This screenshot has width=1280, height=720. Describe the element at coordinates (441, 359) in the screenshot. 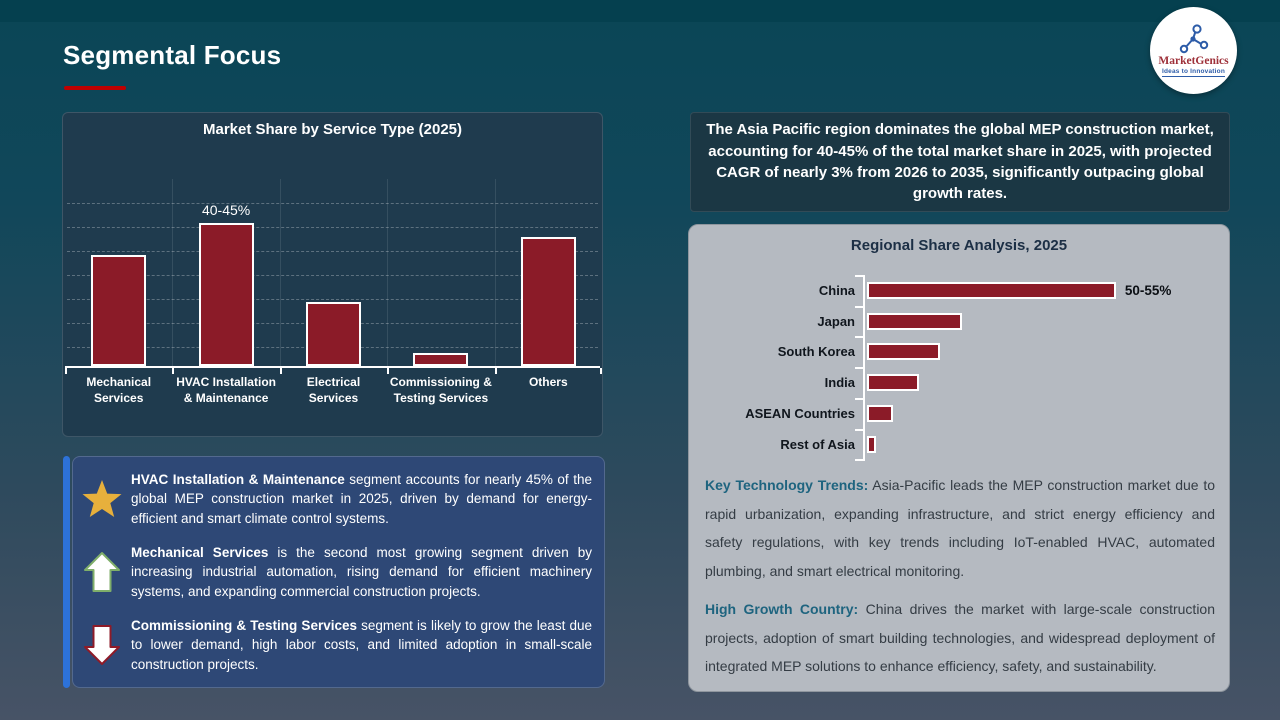

I see `bar-commissioning-testing-services` at that location.